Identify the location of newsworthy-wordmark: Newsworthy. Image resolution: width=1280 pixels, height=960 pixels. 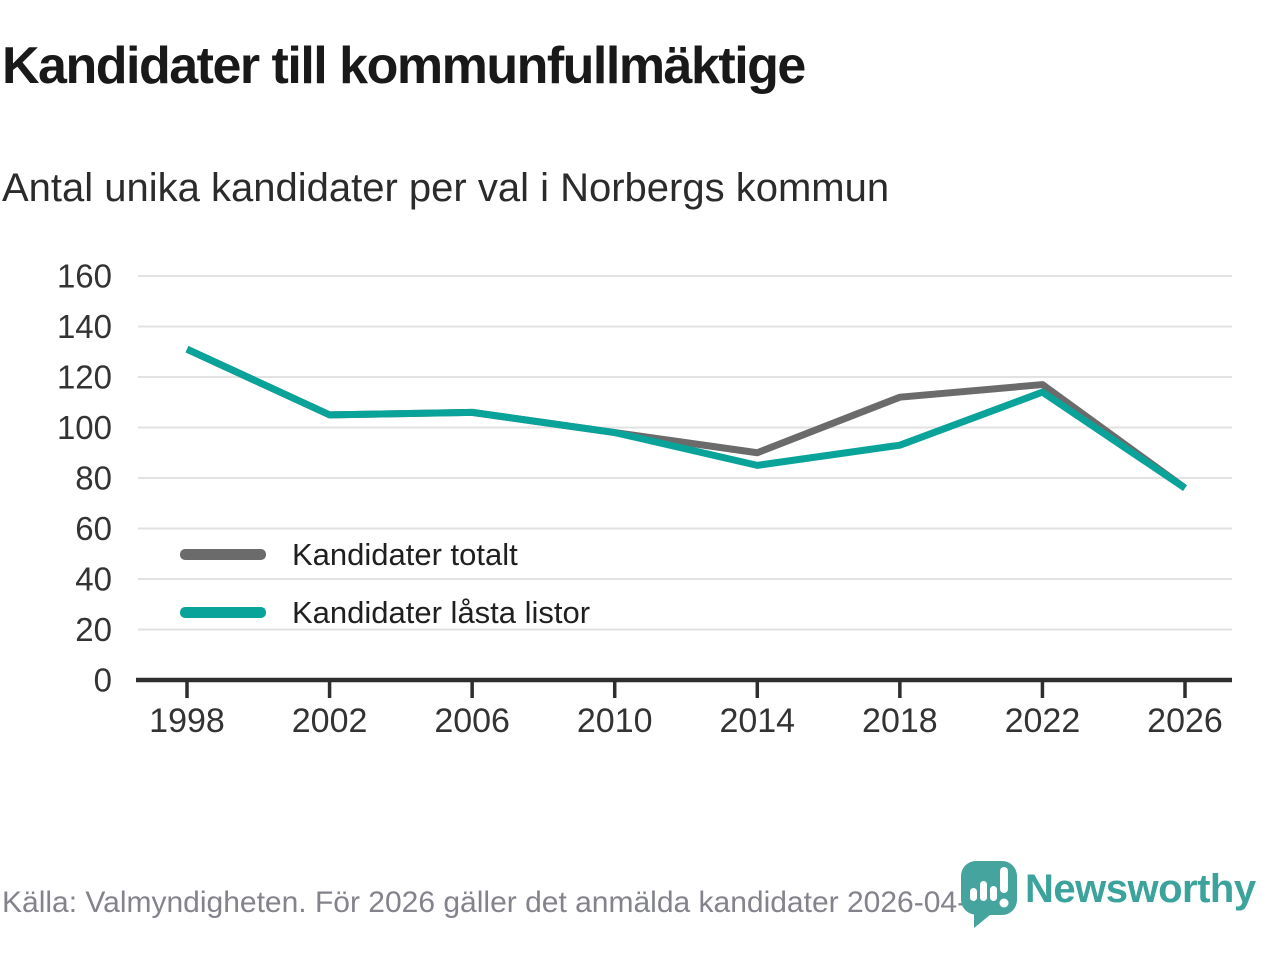
(1140, 889).